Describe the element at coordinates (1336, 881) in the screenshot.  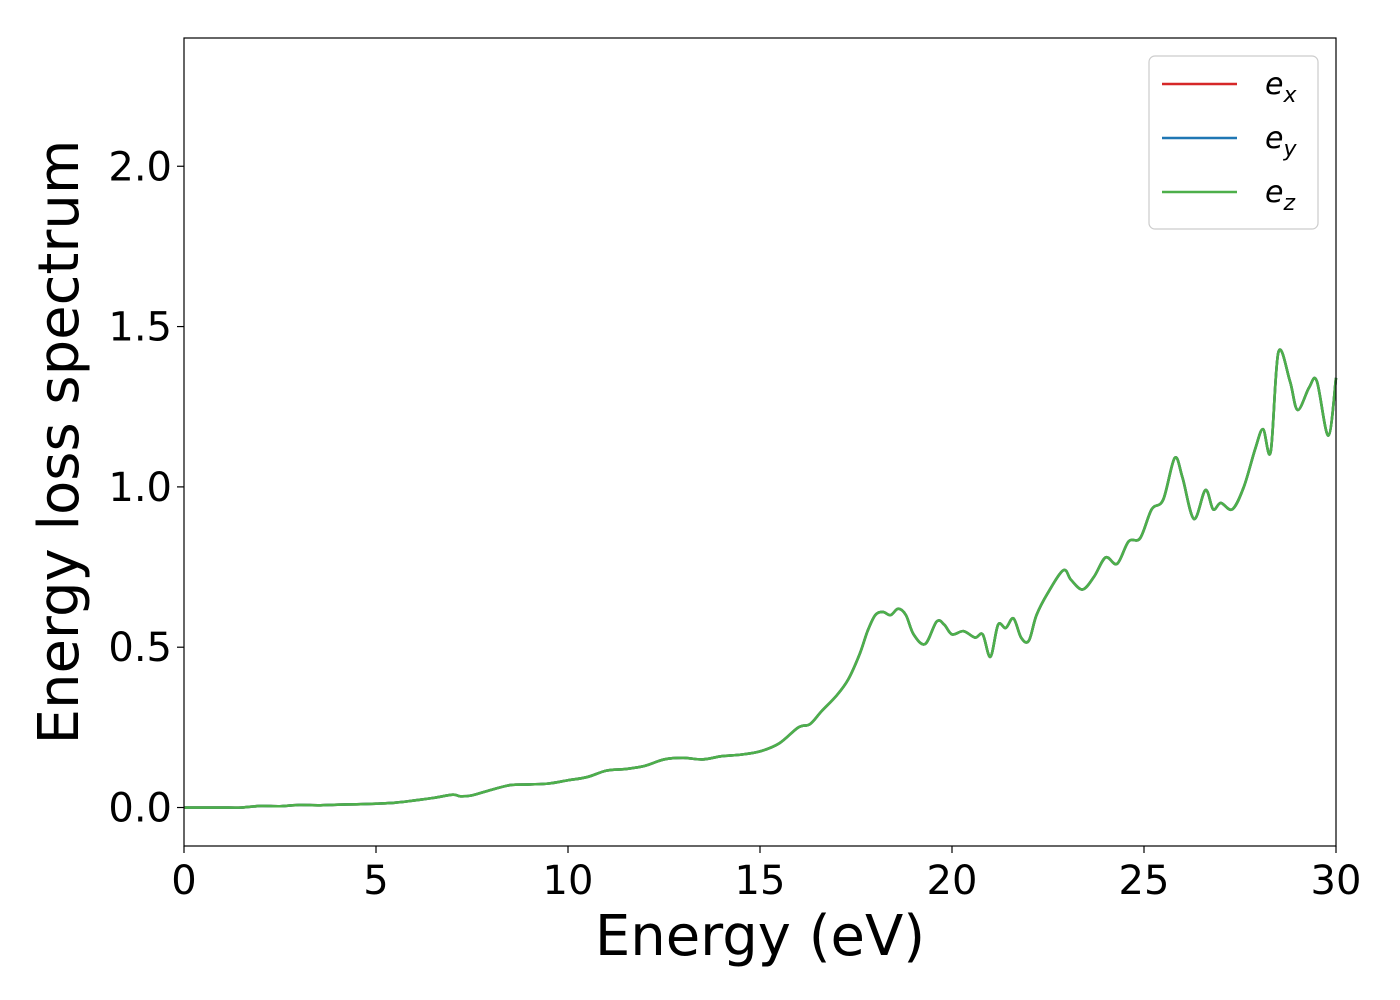
I see `x-tick-label: 30` at that location.